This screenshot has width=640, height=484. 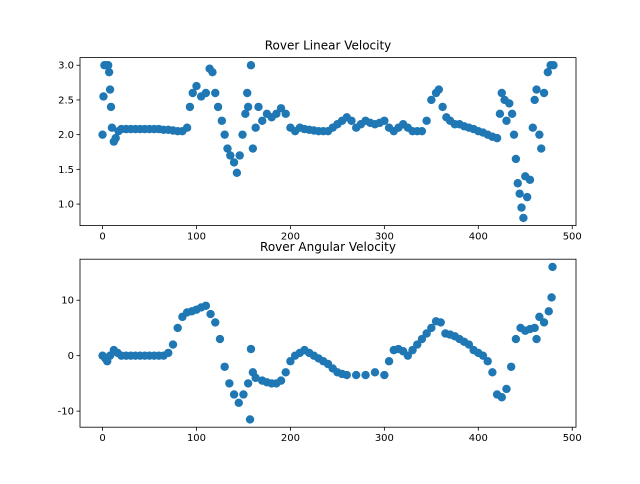 What do you see at coordinates (66, 135) in the screenshot?
I see `y-tick-label: 2.0` at bounding box center [66, 135].